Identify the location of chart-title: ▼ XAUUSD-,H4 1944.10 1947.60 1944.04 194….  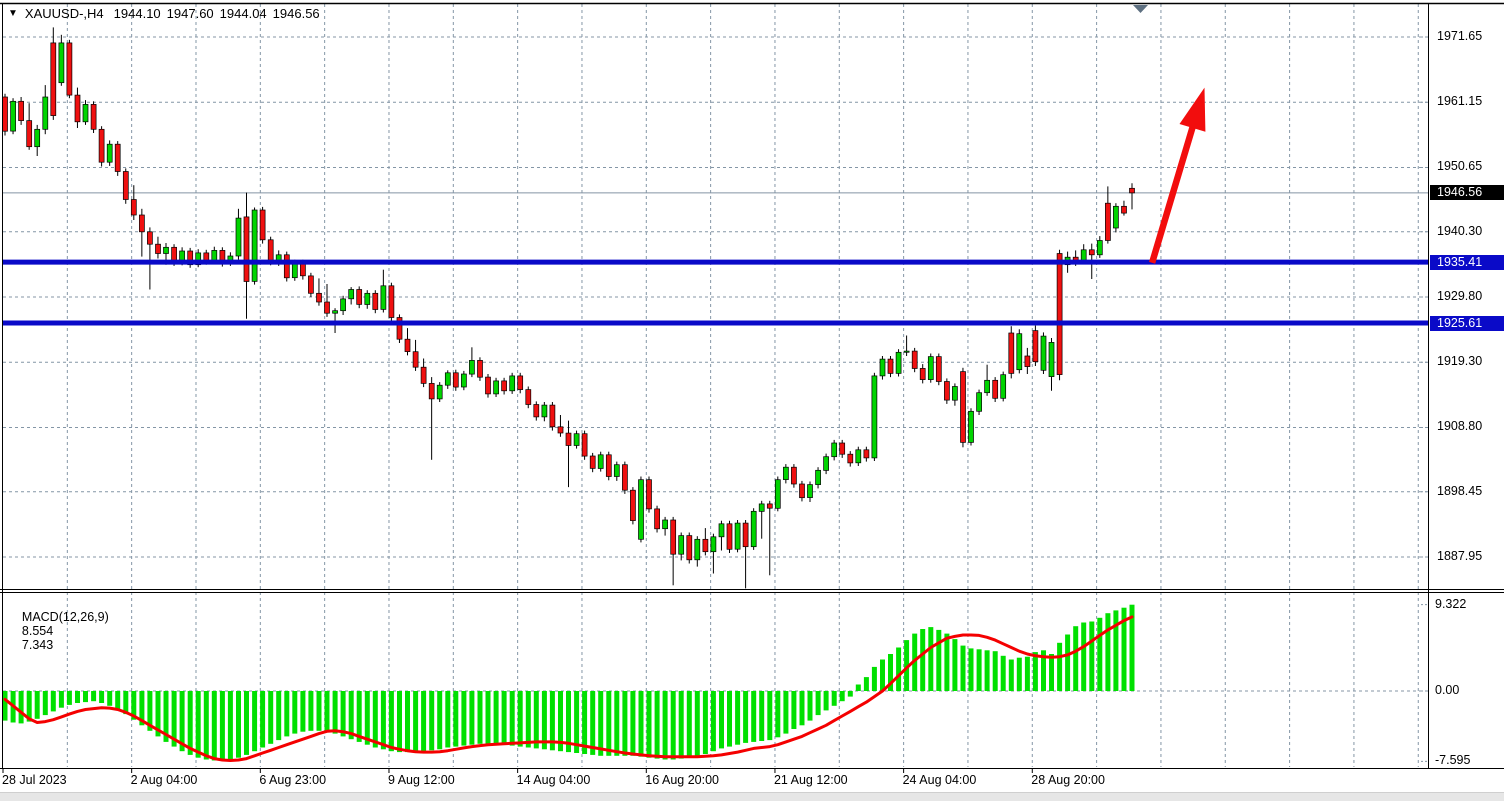
(164, 13).